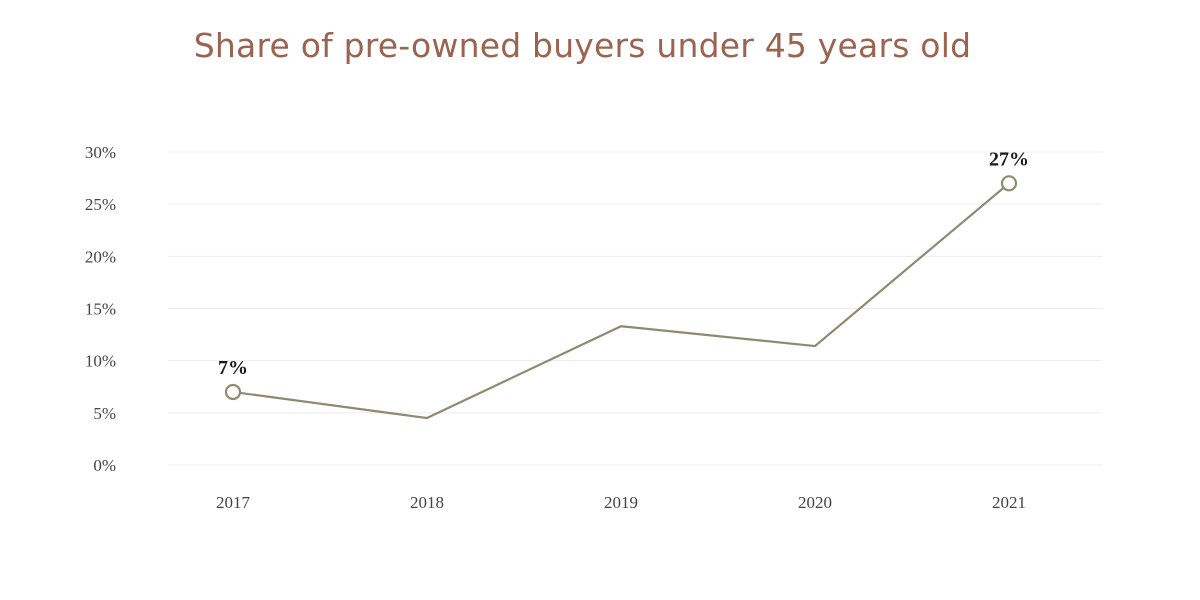 This screenshot has height=600, width=1200. I want to click on y-tick-label: 5%, so click(104, 413).